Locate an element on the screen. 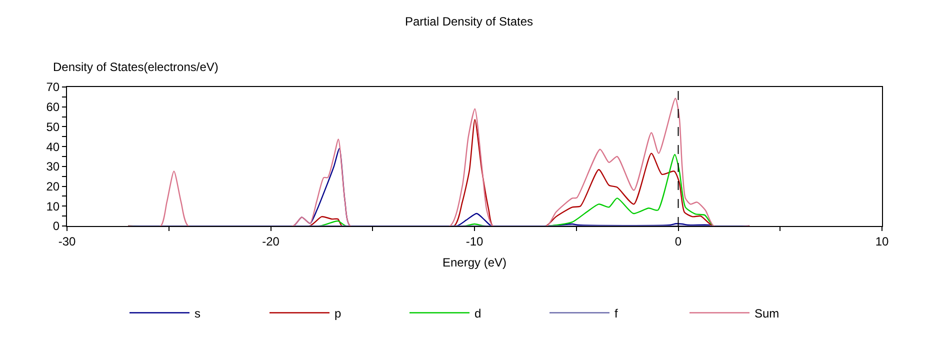  x-tick-label: 10 is located at coordinates (882, 241).